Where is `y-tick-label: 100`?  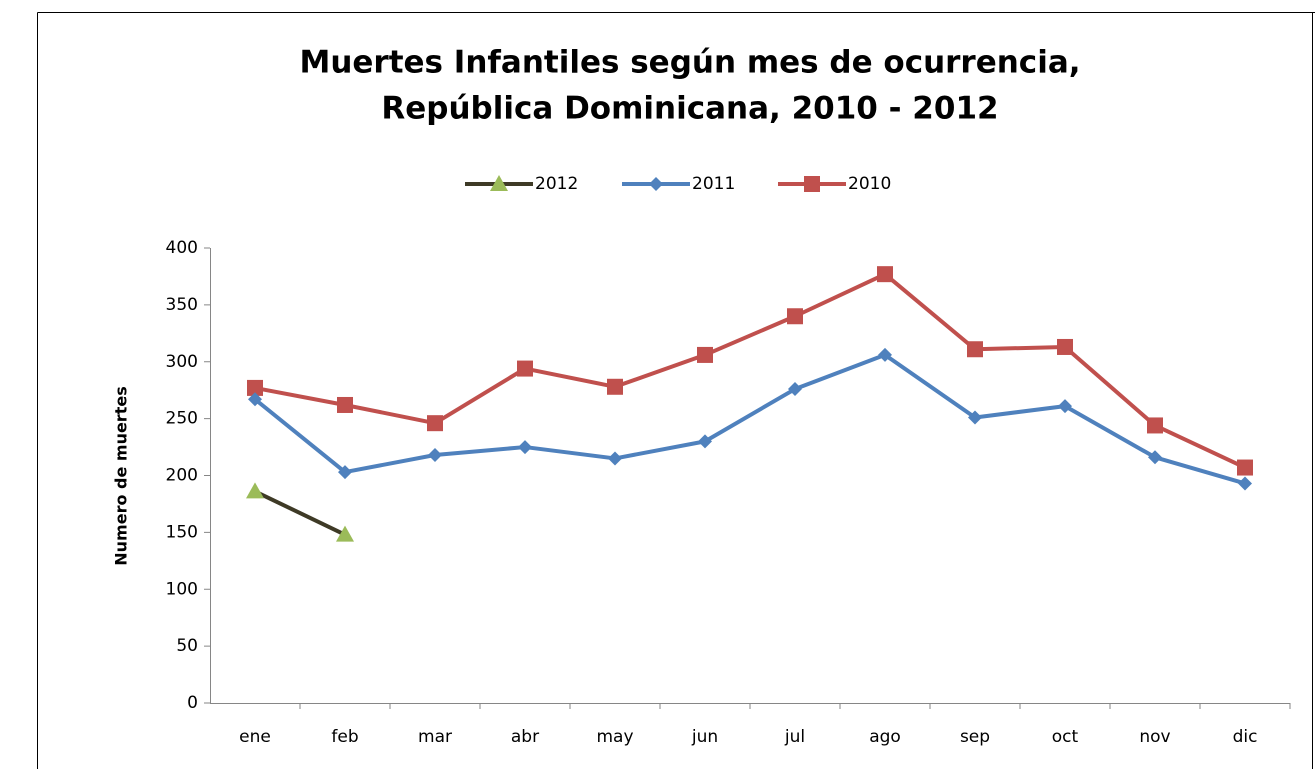
y-tick-label: 100 is located at coordinates (182, 589).